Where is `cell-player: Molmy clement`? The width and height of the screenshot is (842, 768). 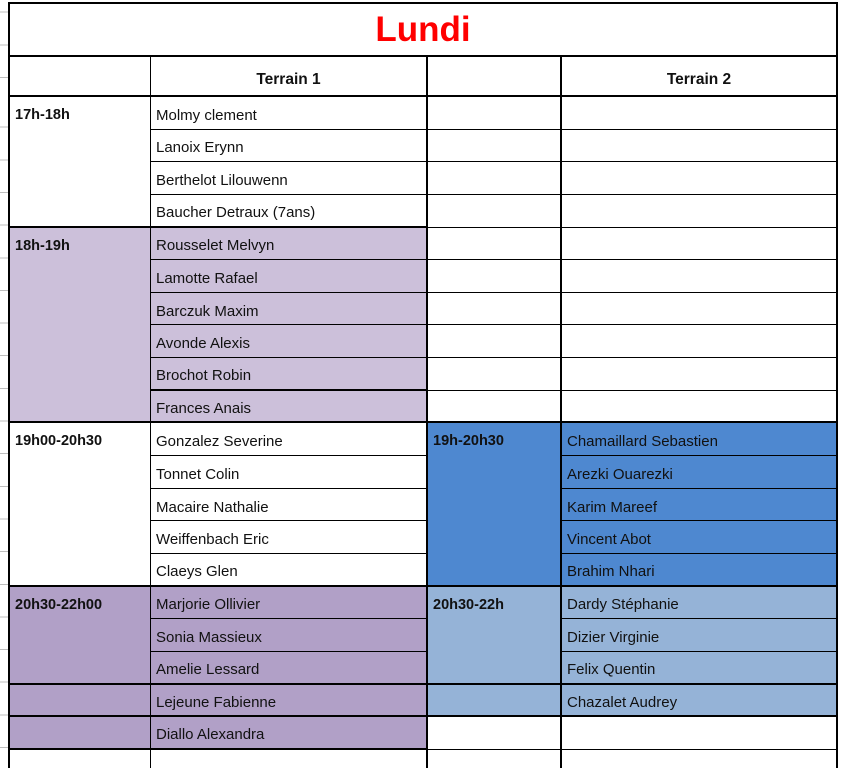 cell-player: Molmy clement is located at coordinates (289, 113).